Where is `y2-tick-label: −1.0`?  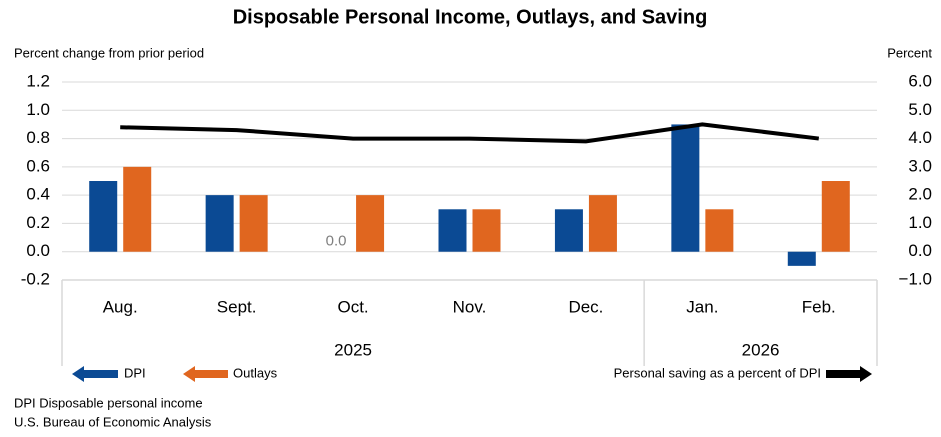
y2-tick-label: −1.0 is located at coordinates (915, 278).